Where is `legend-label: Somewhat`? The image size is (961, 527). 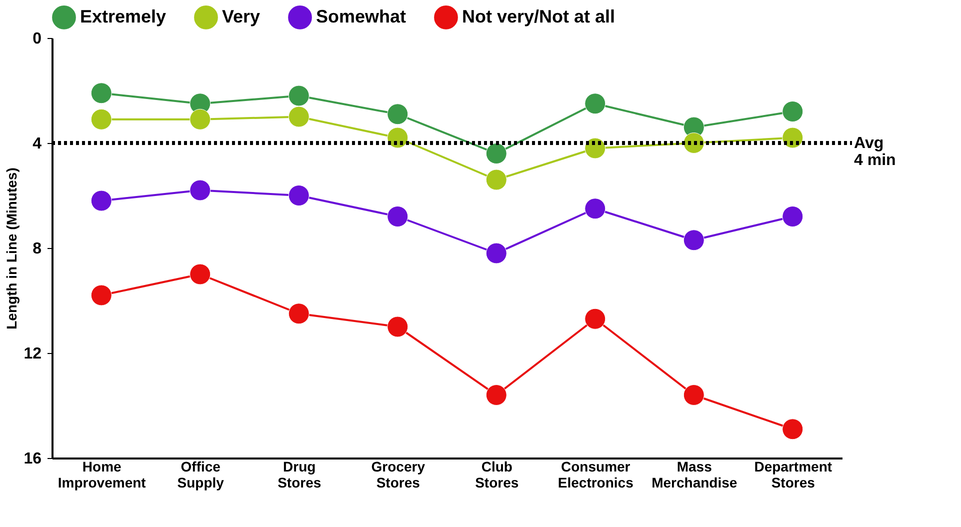 legend-label: Somewhat is located at coordinates (361, 16).